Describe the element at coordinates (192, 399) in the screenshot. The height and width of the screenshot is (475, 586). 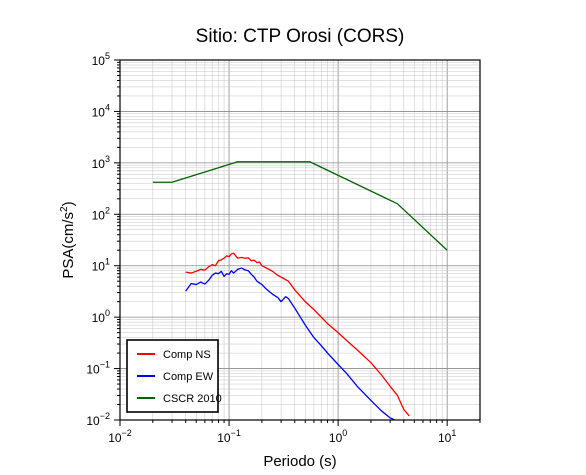
I see `legend-label-cscr-2010: CSCR 2010` at that location.